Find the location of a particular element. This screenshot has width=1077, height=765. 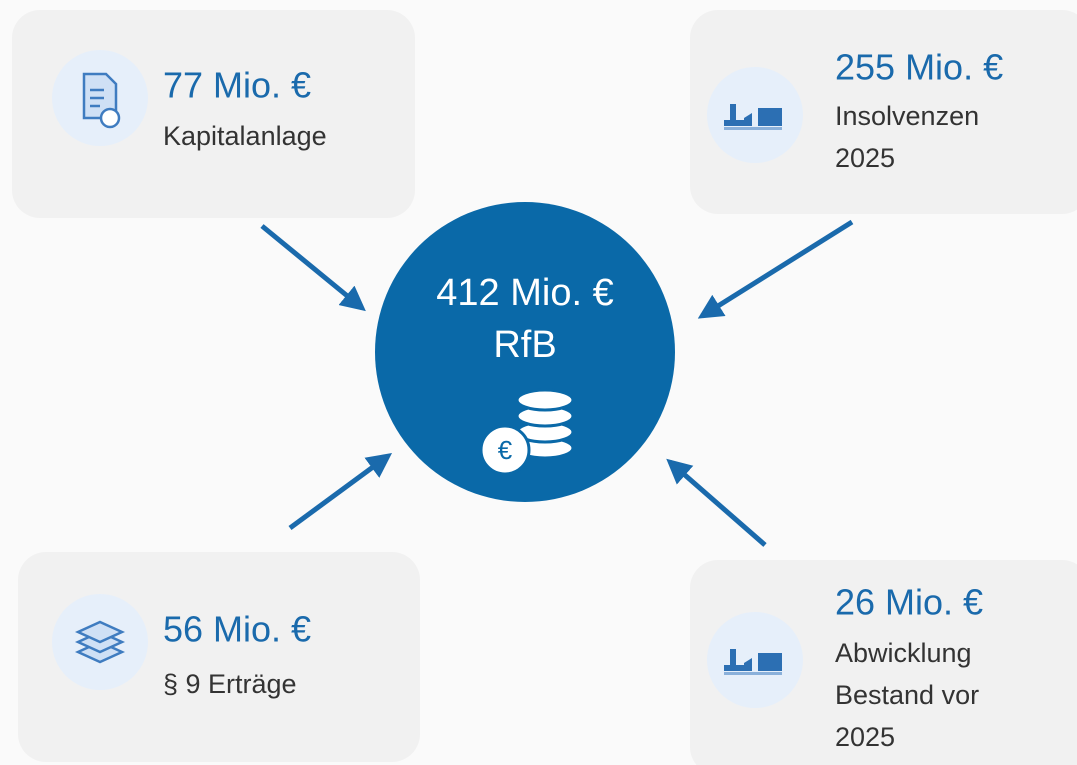

node-label: Abwicklung is located at coordinates (903, 653).